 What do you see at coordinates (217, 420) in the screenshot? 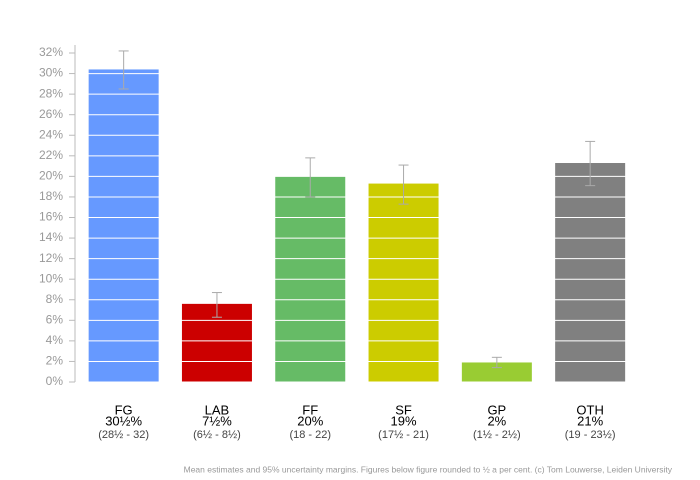
I see `value-label: 7½%` at bounding box center [217, 420].